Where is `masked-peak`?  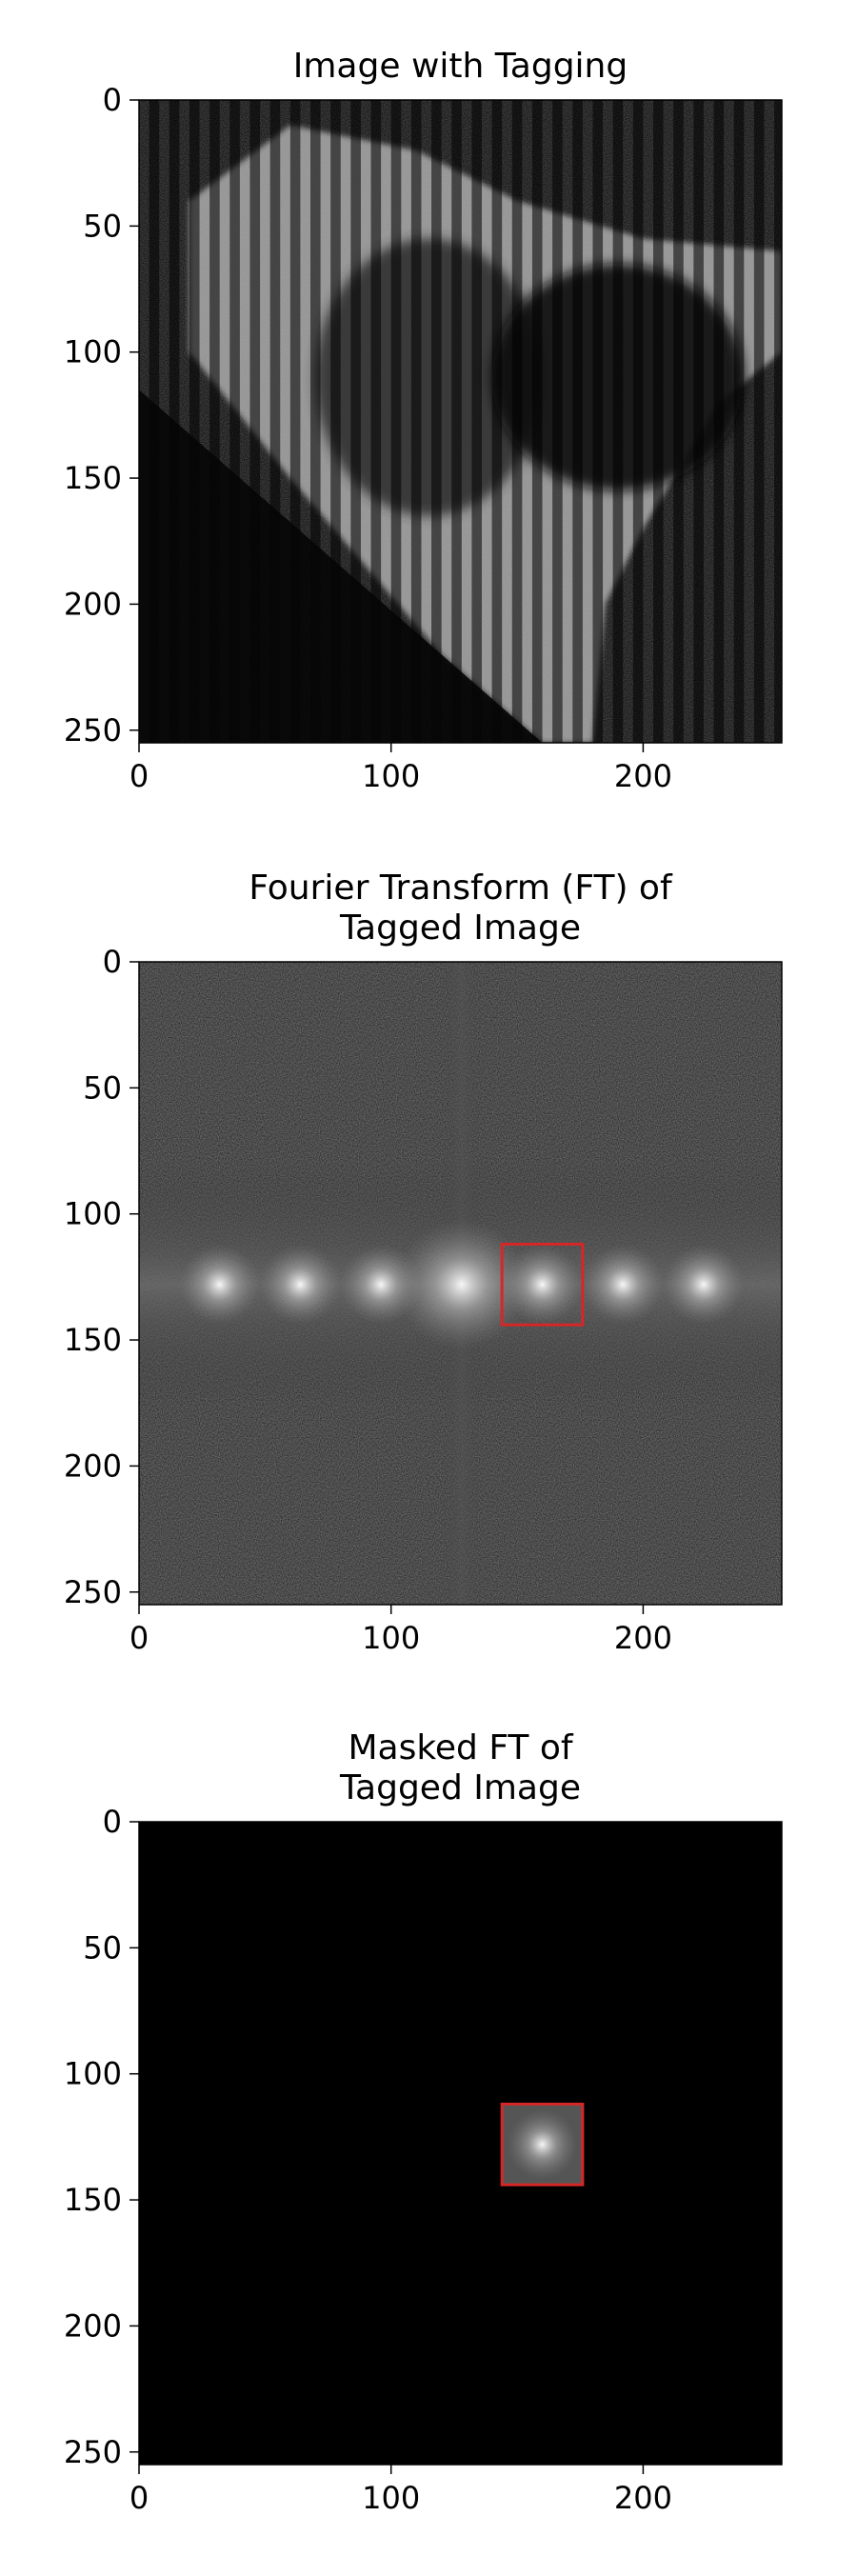
masked-peak is located at coordinates (542, 2144).